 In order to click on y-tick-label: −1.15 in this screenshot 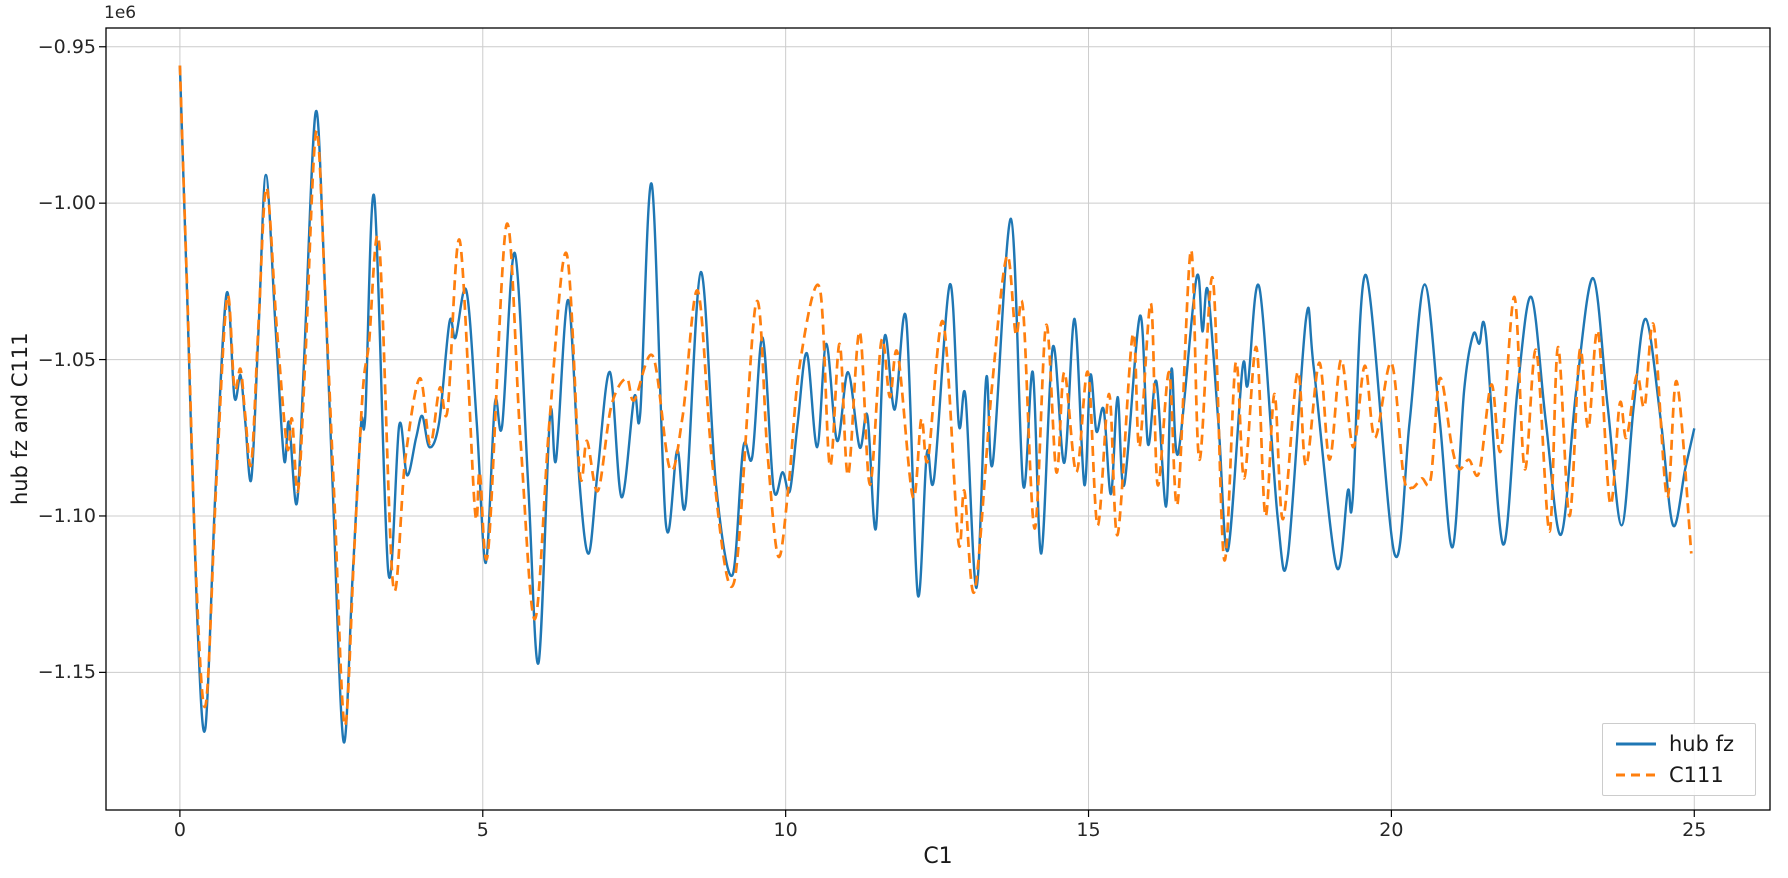, I will do `click(66, 672)`.